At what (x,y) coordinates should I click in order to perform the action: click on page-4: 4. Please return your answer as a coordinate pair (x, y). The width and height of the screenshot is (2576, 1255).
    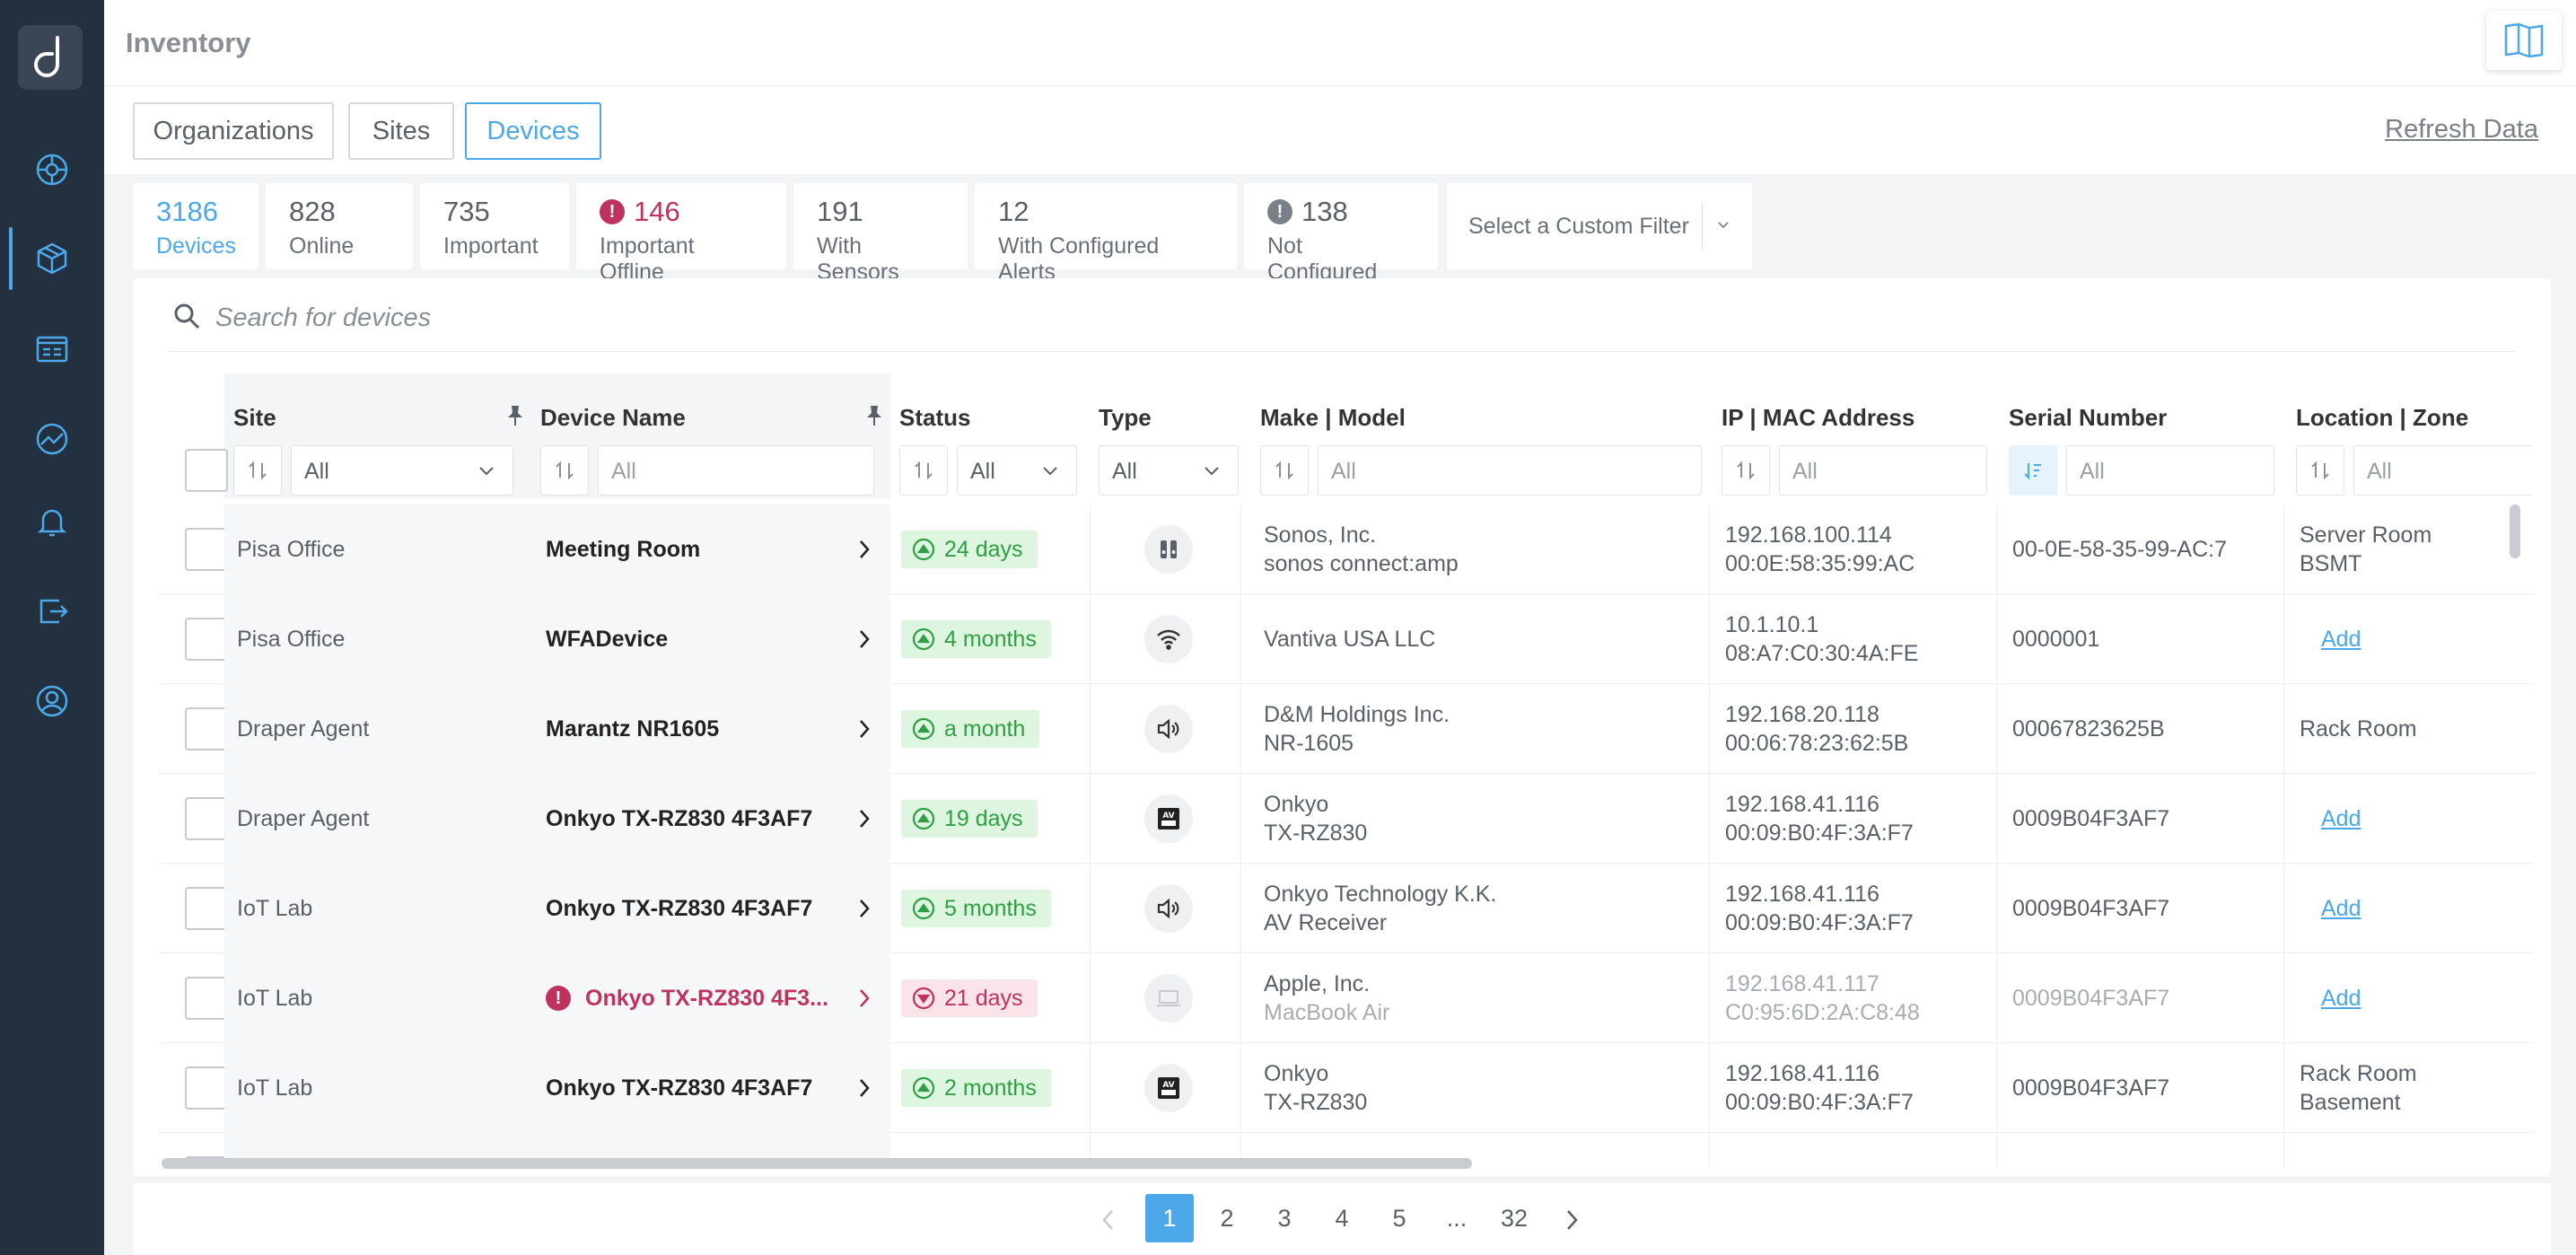
    Looking at the image, I should click on (1342, 1218).